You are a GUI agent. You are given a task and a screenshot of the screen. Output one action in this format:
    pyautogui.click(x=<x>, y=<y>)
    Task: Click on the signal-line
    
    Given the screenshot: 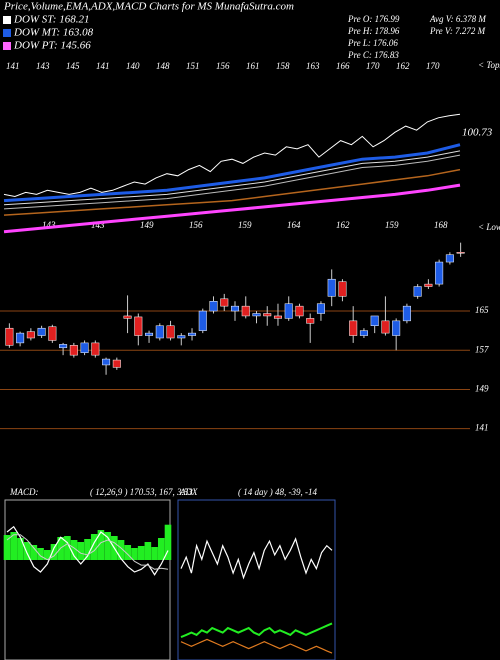 What is the action you would take?
    pyautogui.click(x=87, y=552)
    